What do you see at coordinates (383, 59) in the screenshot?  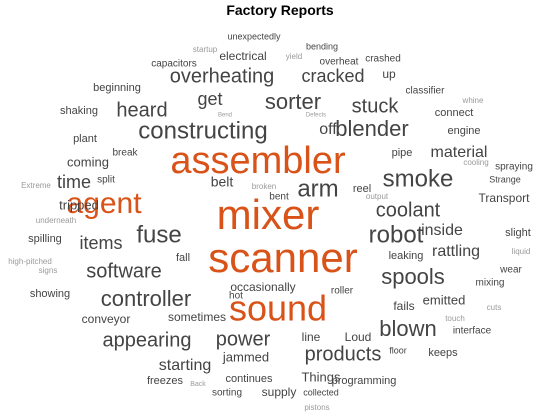 I see `word-crashed: crashed` at bounding box center [383, 59].